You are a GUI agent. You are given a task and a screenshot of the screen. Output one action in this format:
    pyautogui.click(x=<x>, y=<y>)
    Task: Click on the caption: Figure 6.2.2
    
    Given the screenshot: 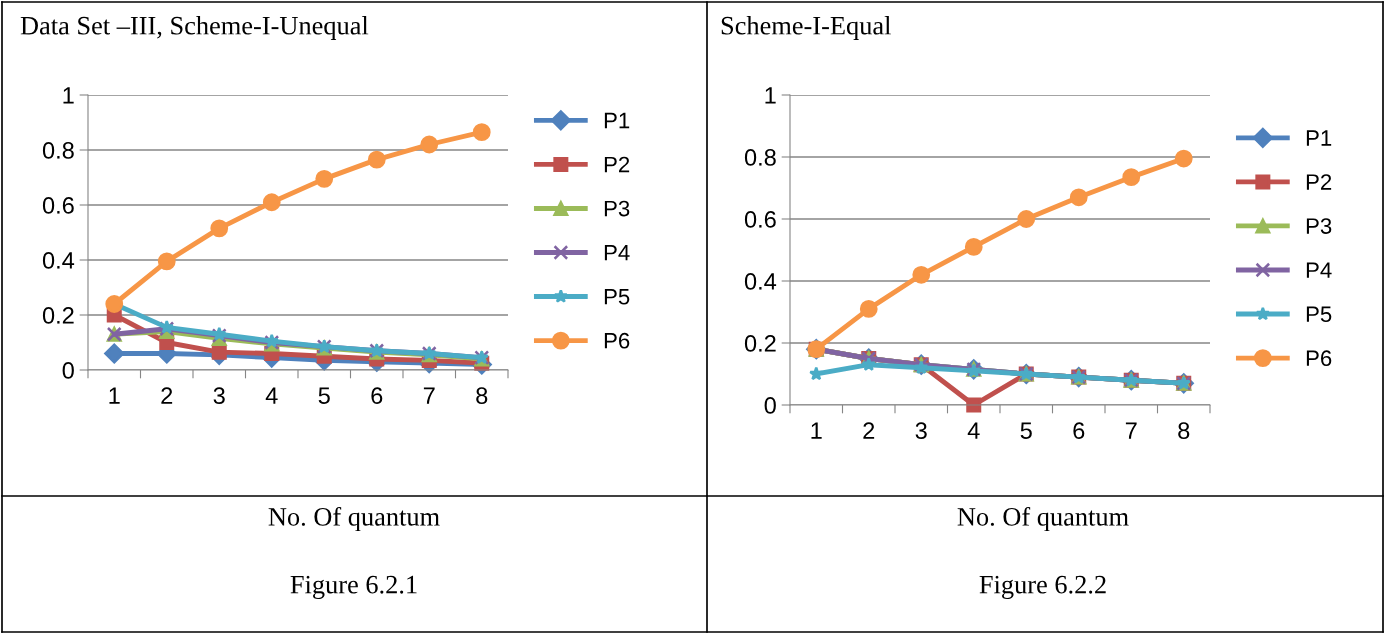 What is the action you would take?
    pyautogui.click(x=1042, y=587)
    